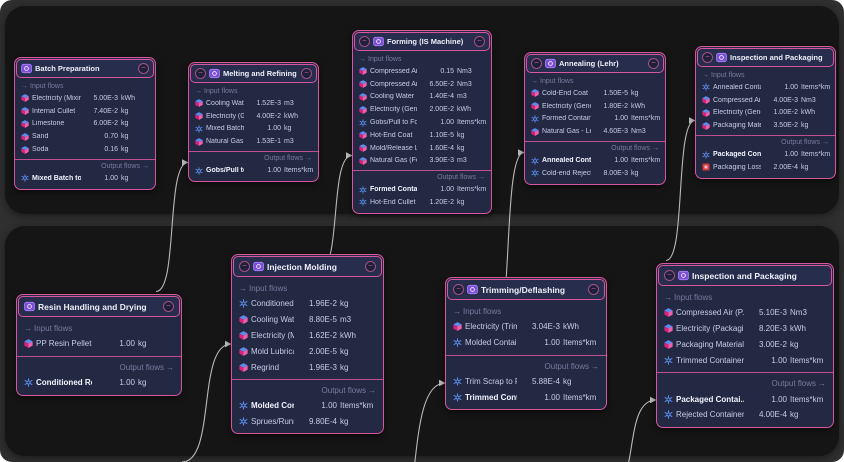 Image resolution: width=844 pixels, height=462 pixels. Describe the element at coordinates (85, 149) in the screenshot. I see `flow-row-soda: Soda 0.16 kg` at that location.